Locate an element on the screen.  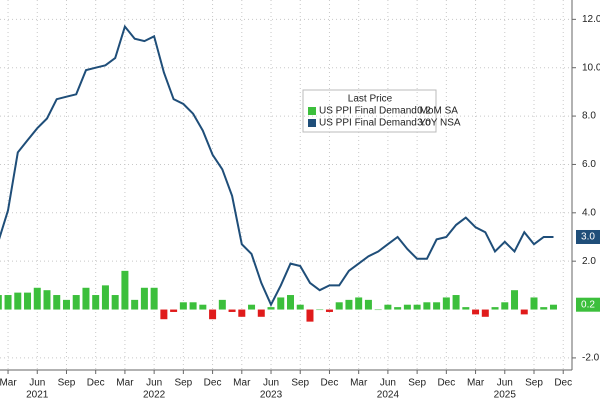
last-value-label: 0.2 is located at coordinates (588, 304).